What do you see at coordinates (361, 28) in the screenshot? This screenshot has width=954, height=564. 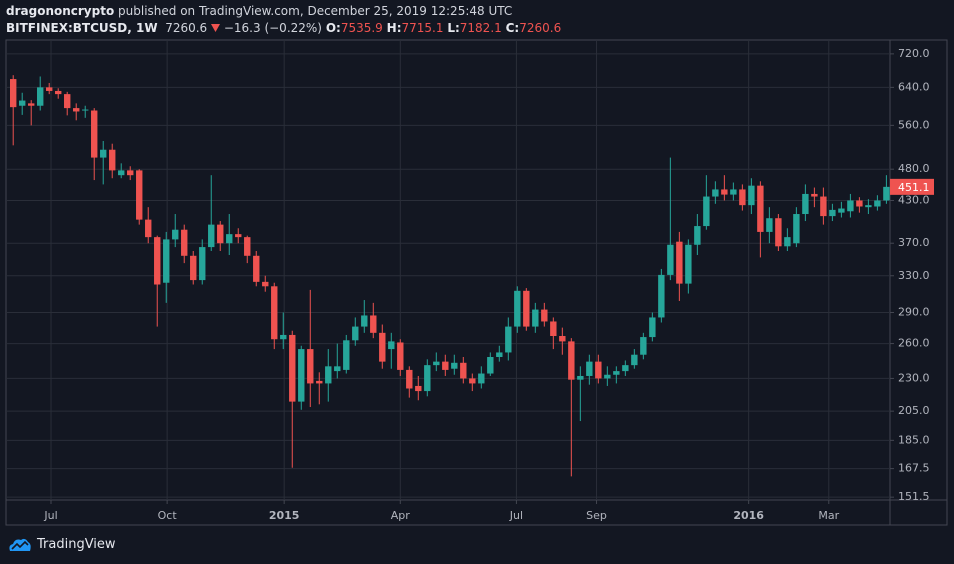 I see `ohlc-value: 7535.9` at bounding box center [361, 28].